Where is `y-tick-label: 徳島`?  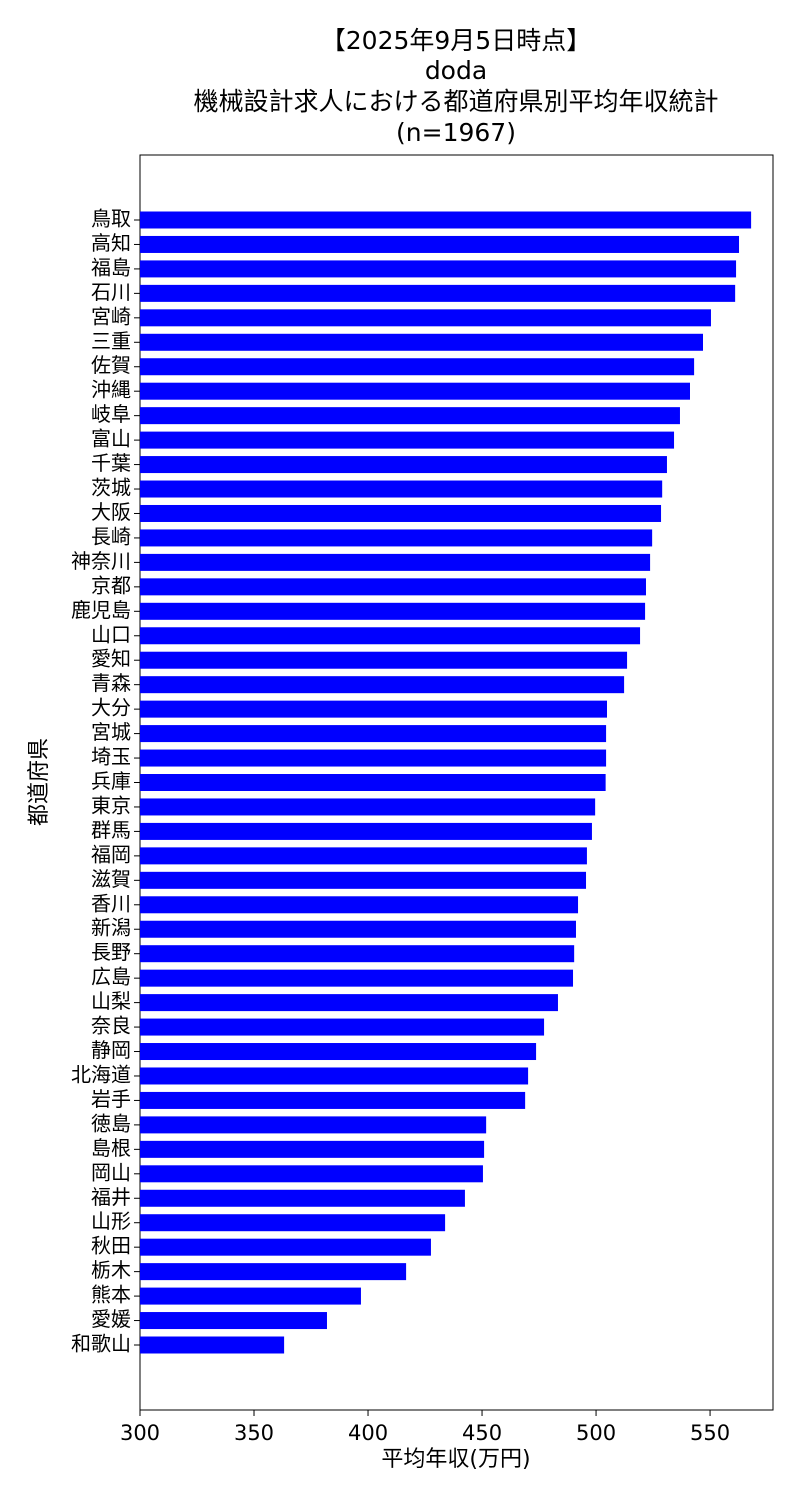 y-tick-label: 徳島 is located at coordinates (111, 1123).